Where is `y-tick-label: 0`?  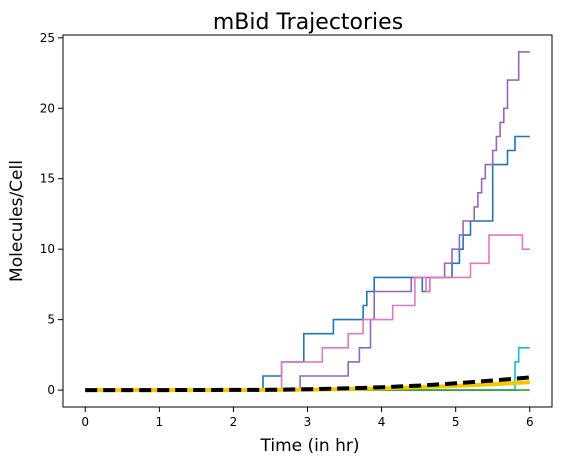
y-tick-label: 0 is located at coordinates (51, 390).